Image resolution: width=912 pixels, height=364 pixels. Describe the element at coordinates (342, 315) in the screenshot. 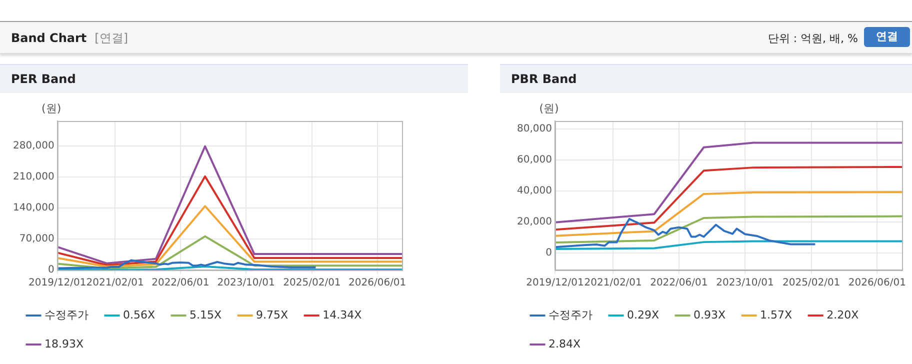

I see `legend-label: 14.34X` at that location.